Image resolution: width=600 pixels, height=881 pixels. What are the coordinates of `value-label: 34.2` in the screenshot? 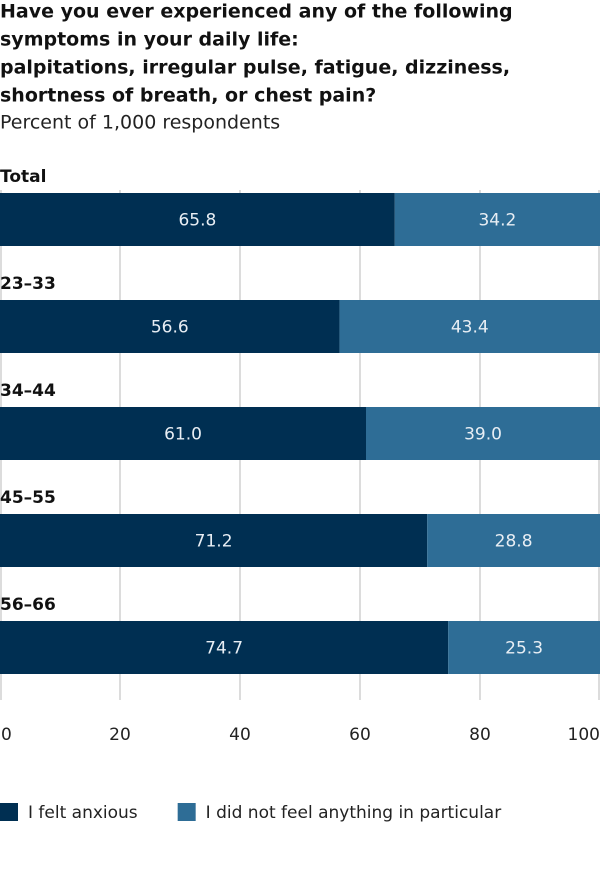 It's located at (497, 221).